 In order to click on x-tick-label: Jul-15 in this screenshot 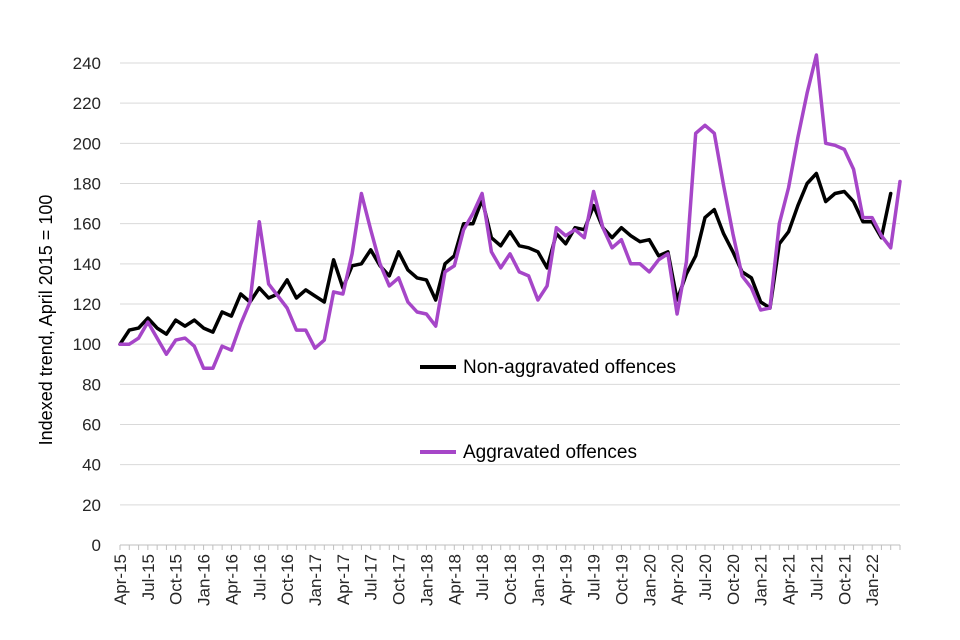, I will do `click(148, 577)`.